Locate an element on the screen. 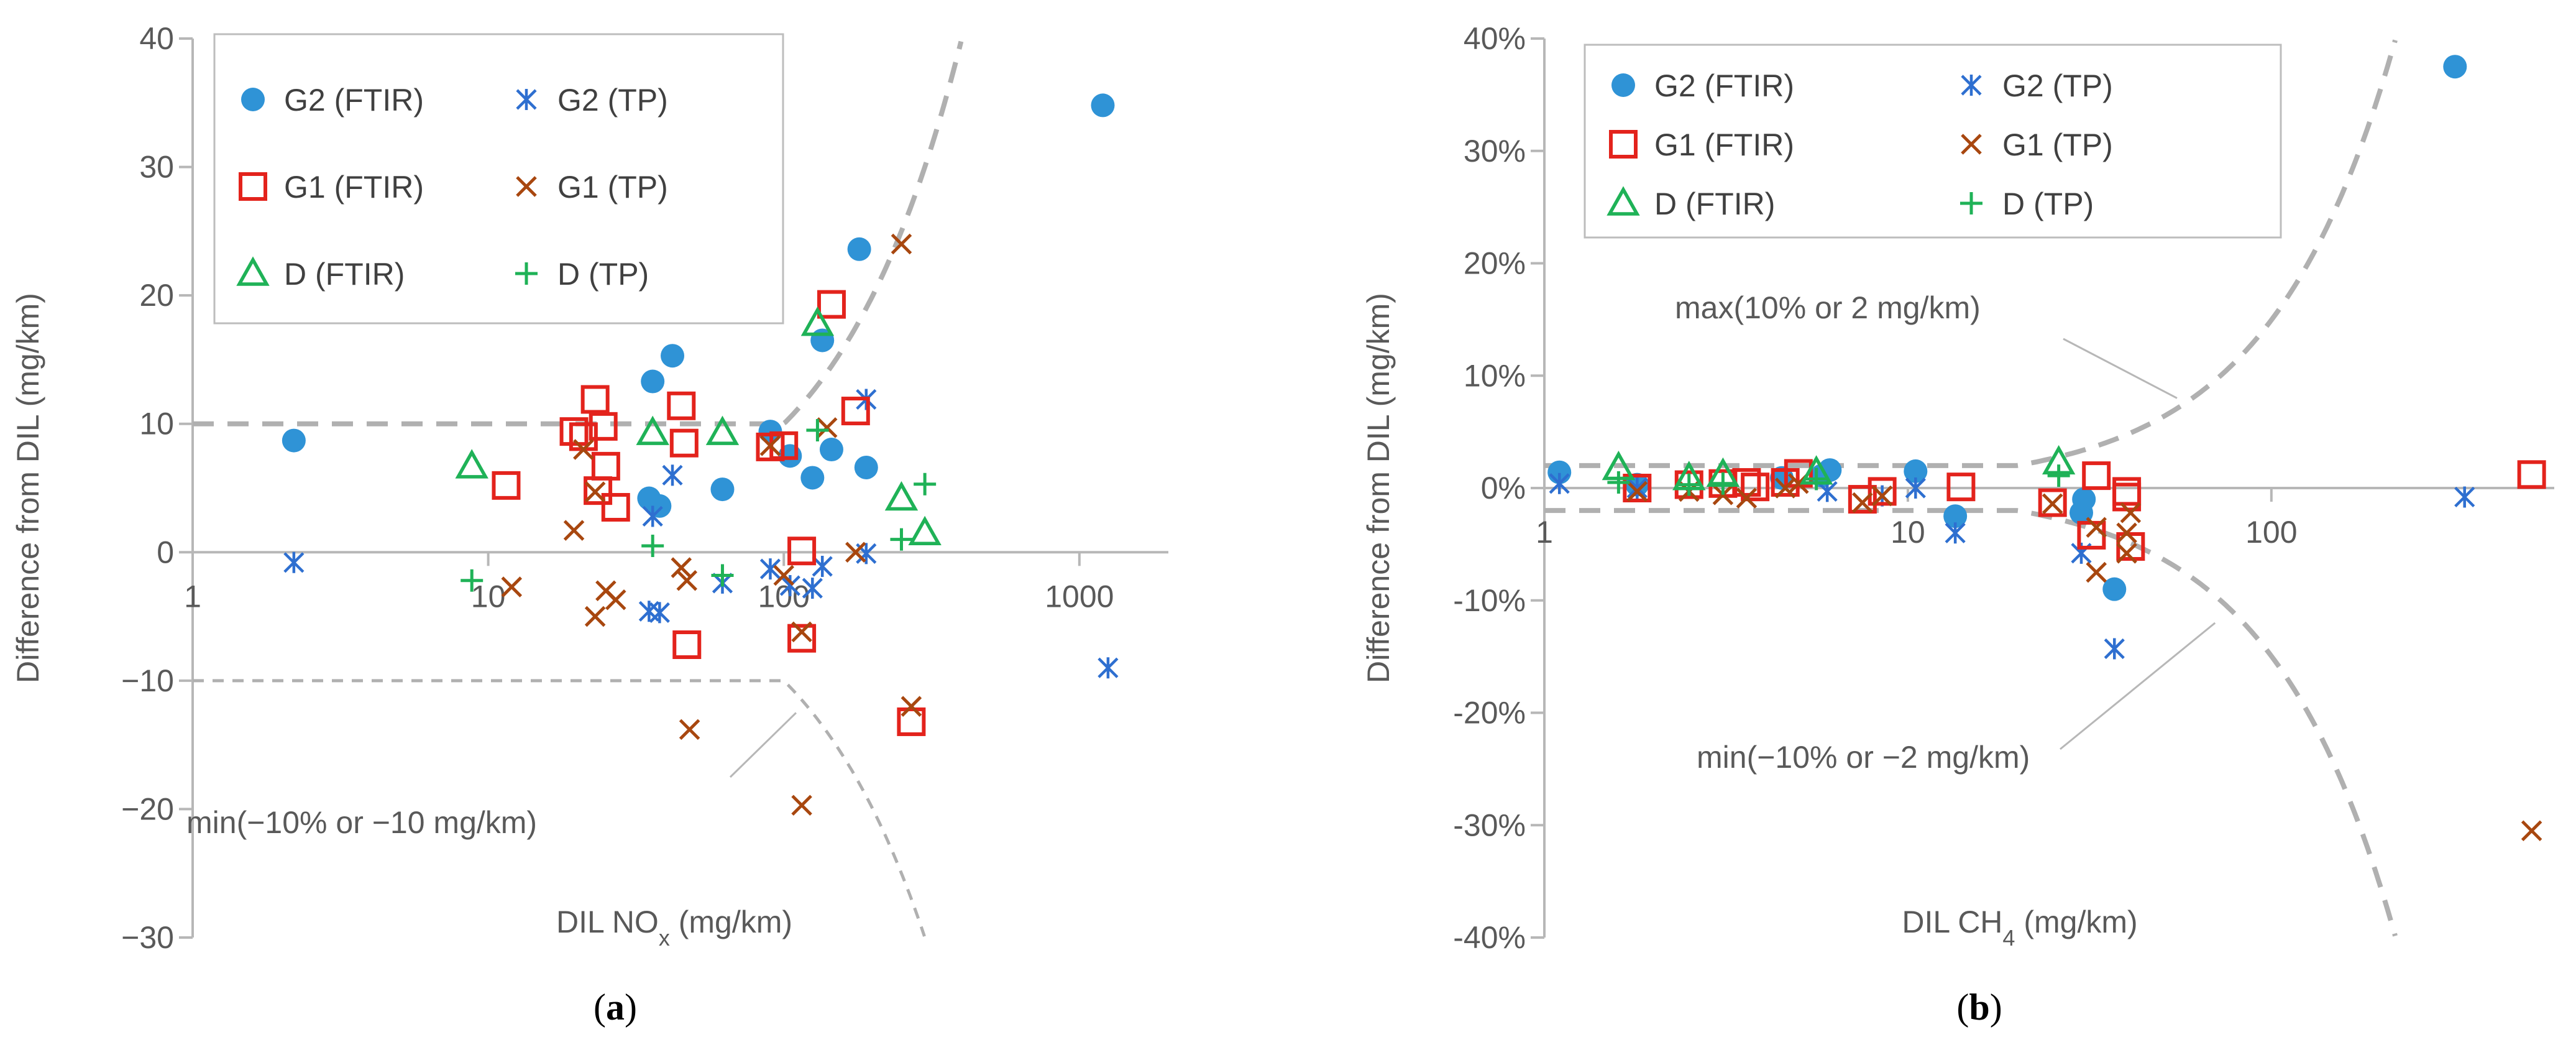  legend-marker-d_tp is located at coordinates (1971, 203).